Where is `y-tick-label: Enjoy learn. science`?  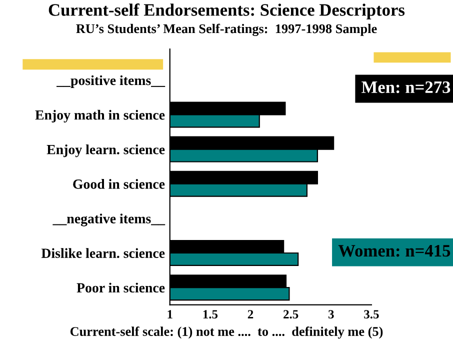
y-tick-label: Enjoy learn. science is located at coordinates (105, 151).